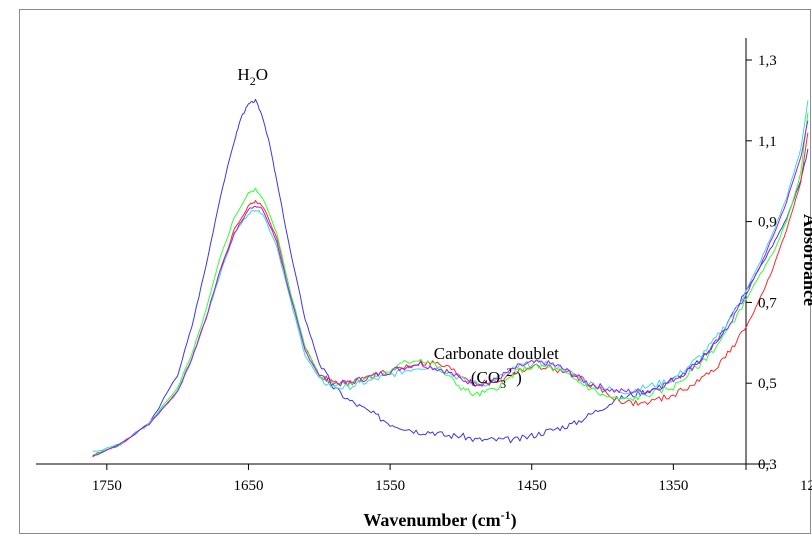 Image resolution: width=812 pixels, height=535 pixels. Describe the element at coordinates (519, 377) in the screenshot. I see `annotation-carbonate-line2-end: )` at that location.